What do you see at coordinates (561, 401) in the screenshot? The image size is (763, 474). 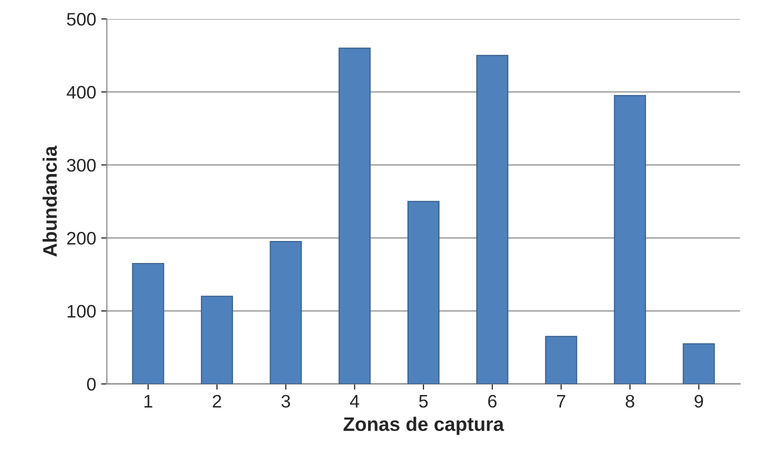 I see `x-tick-label: 7` at bounding box center [561, 401].